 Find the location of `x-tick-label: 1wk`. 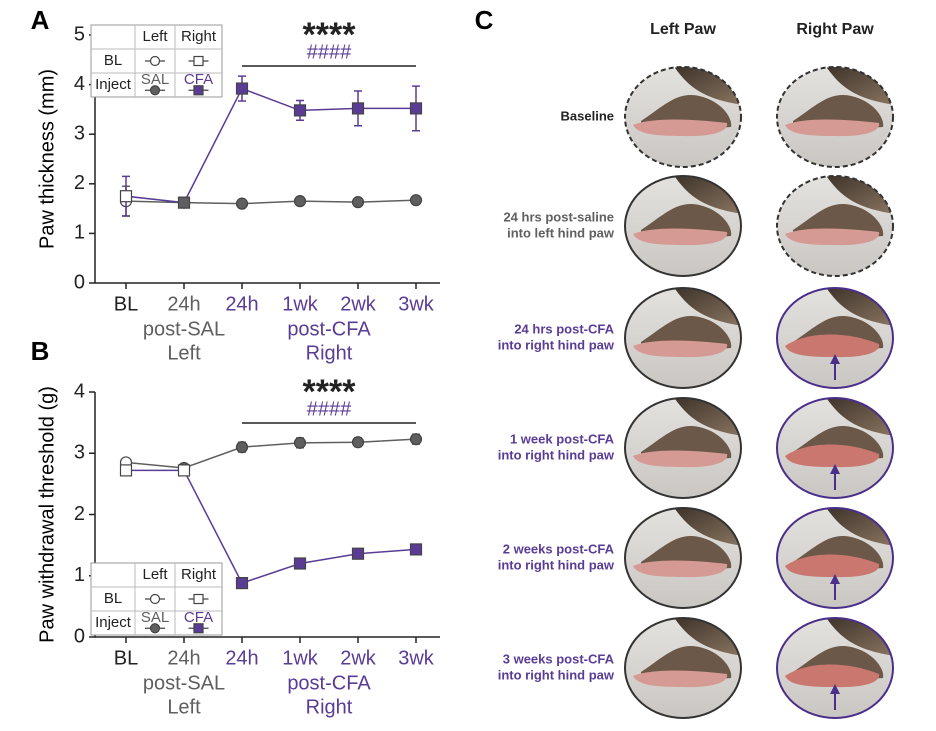

x-tick-label: 1wk is located at coordinates (300, 304).